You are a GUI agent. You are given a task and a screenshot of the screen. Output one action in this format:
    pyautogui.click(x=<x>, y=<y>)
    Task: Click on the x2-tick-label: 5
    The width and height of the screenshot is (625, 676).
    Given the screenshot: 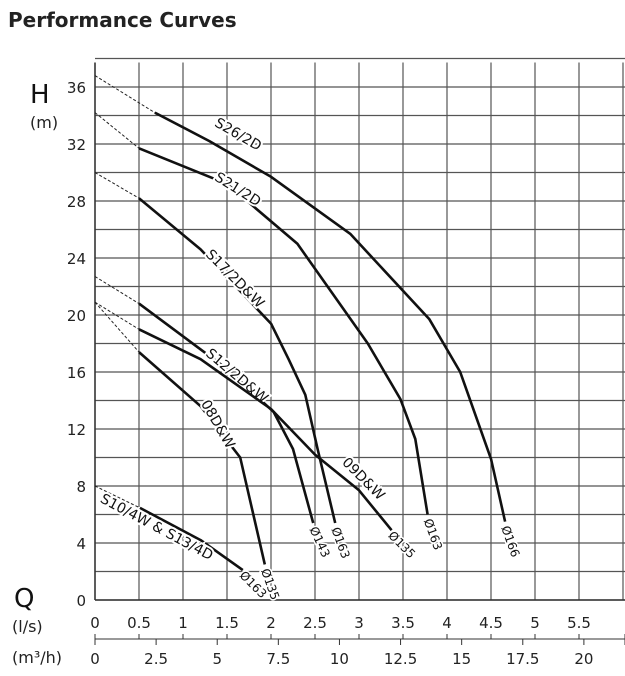 What is the action you would take?
    pyautogui.click(x=217, y=659)
    